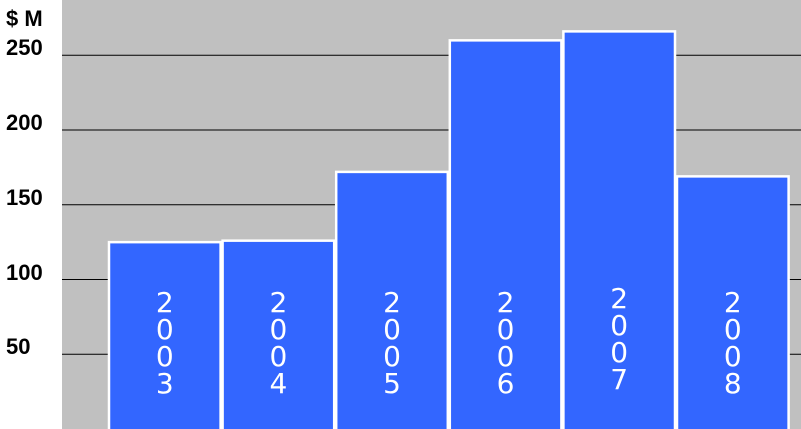 The width and height of the screenshot is (801, 429). I want to click on y-tick-label: 100, so click(24, 272).